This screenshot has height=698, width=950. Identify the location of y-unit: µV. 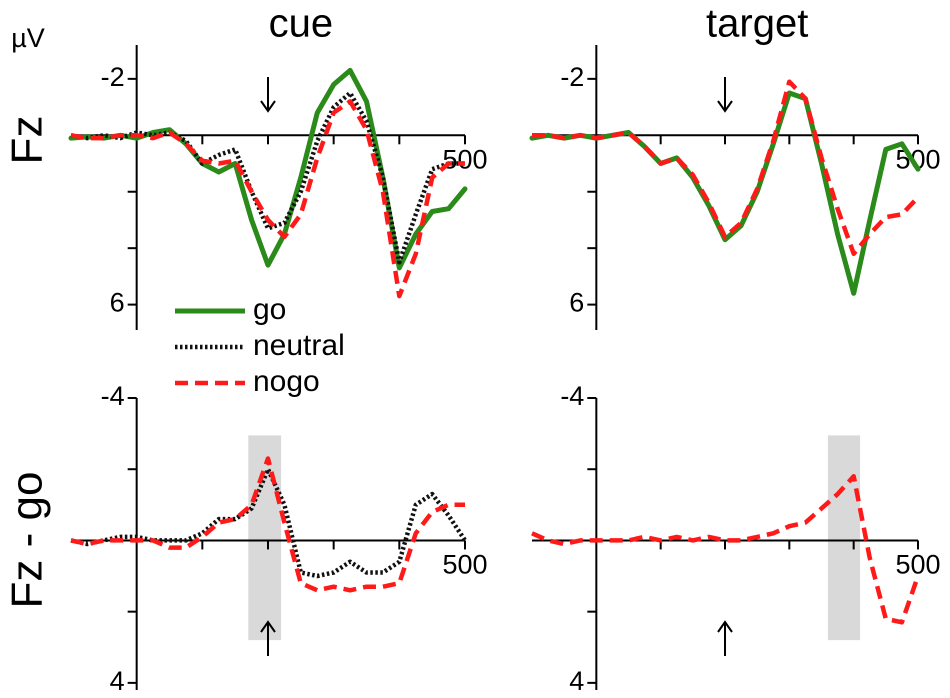
(28, 38).